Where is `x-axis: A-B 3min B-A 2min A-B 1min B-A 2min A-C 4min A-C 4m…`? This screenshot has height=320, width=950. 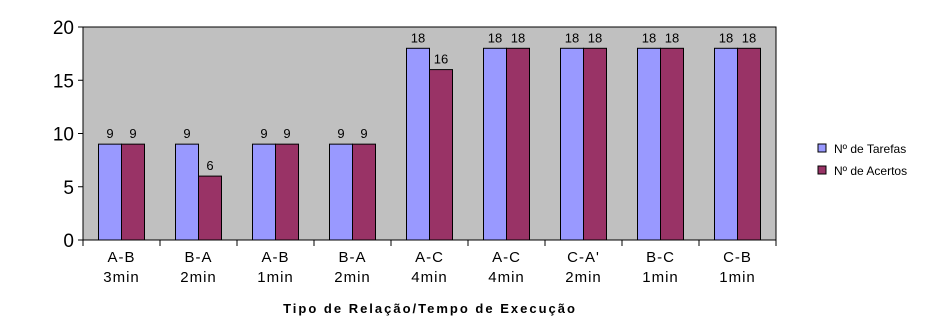 x-axis: A-B 3min B-A 2min A-B 1min B-A 2min A-C 4min A-C 4m… is located at coordinates (429, 262).